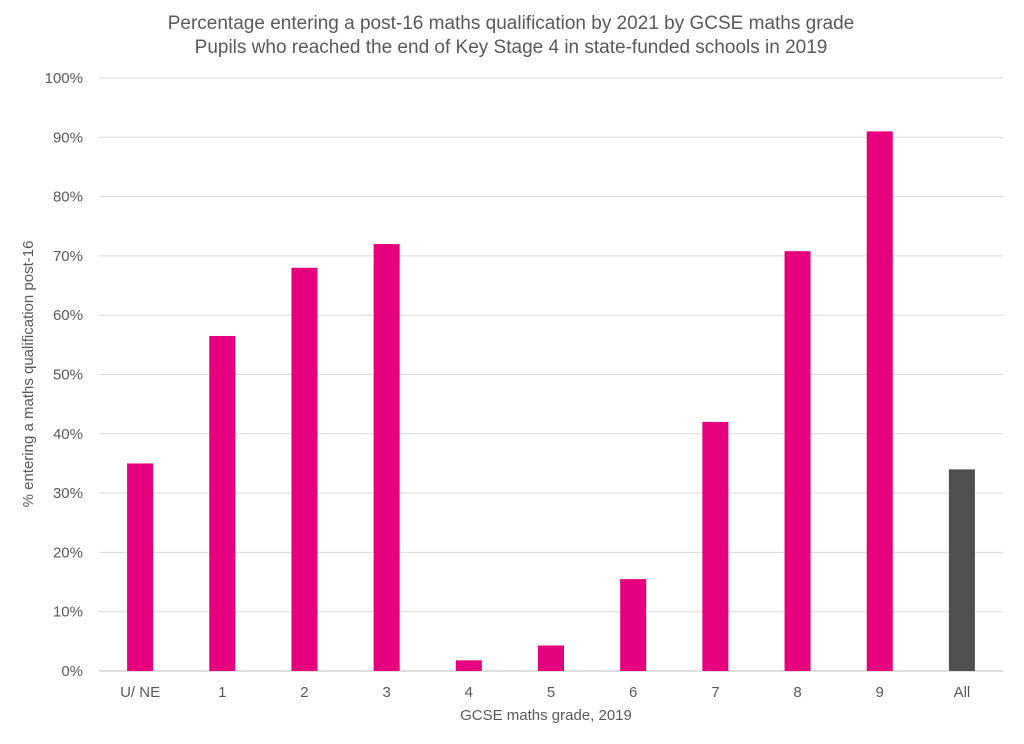 The height and width of the screenshot is (744, 1024). Describe the element at coordinates (68, 137) in the screenshot. I see `y-tick-label: 90%` at that location.